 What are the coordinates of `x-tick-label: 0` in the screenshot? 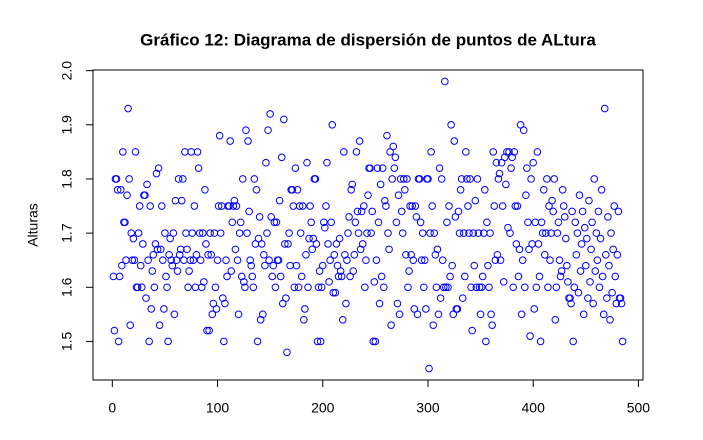 It's located at (112, 408).